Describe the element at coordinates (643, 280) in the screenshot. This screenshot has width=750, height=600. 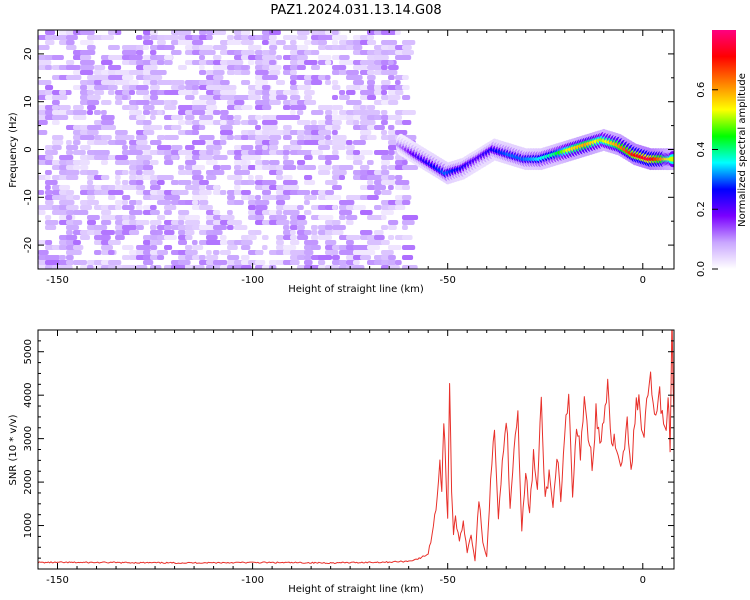
I see `x-tick-label: 0` at that location.